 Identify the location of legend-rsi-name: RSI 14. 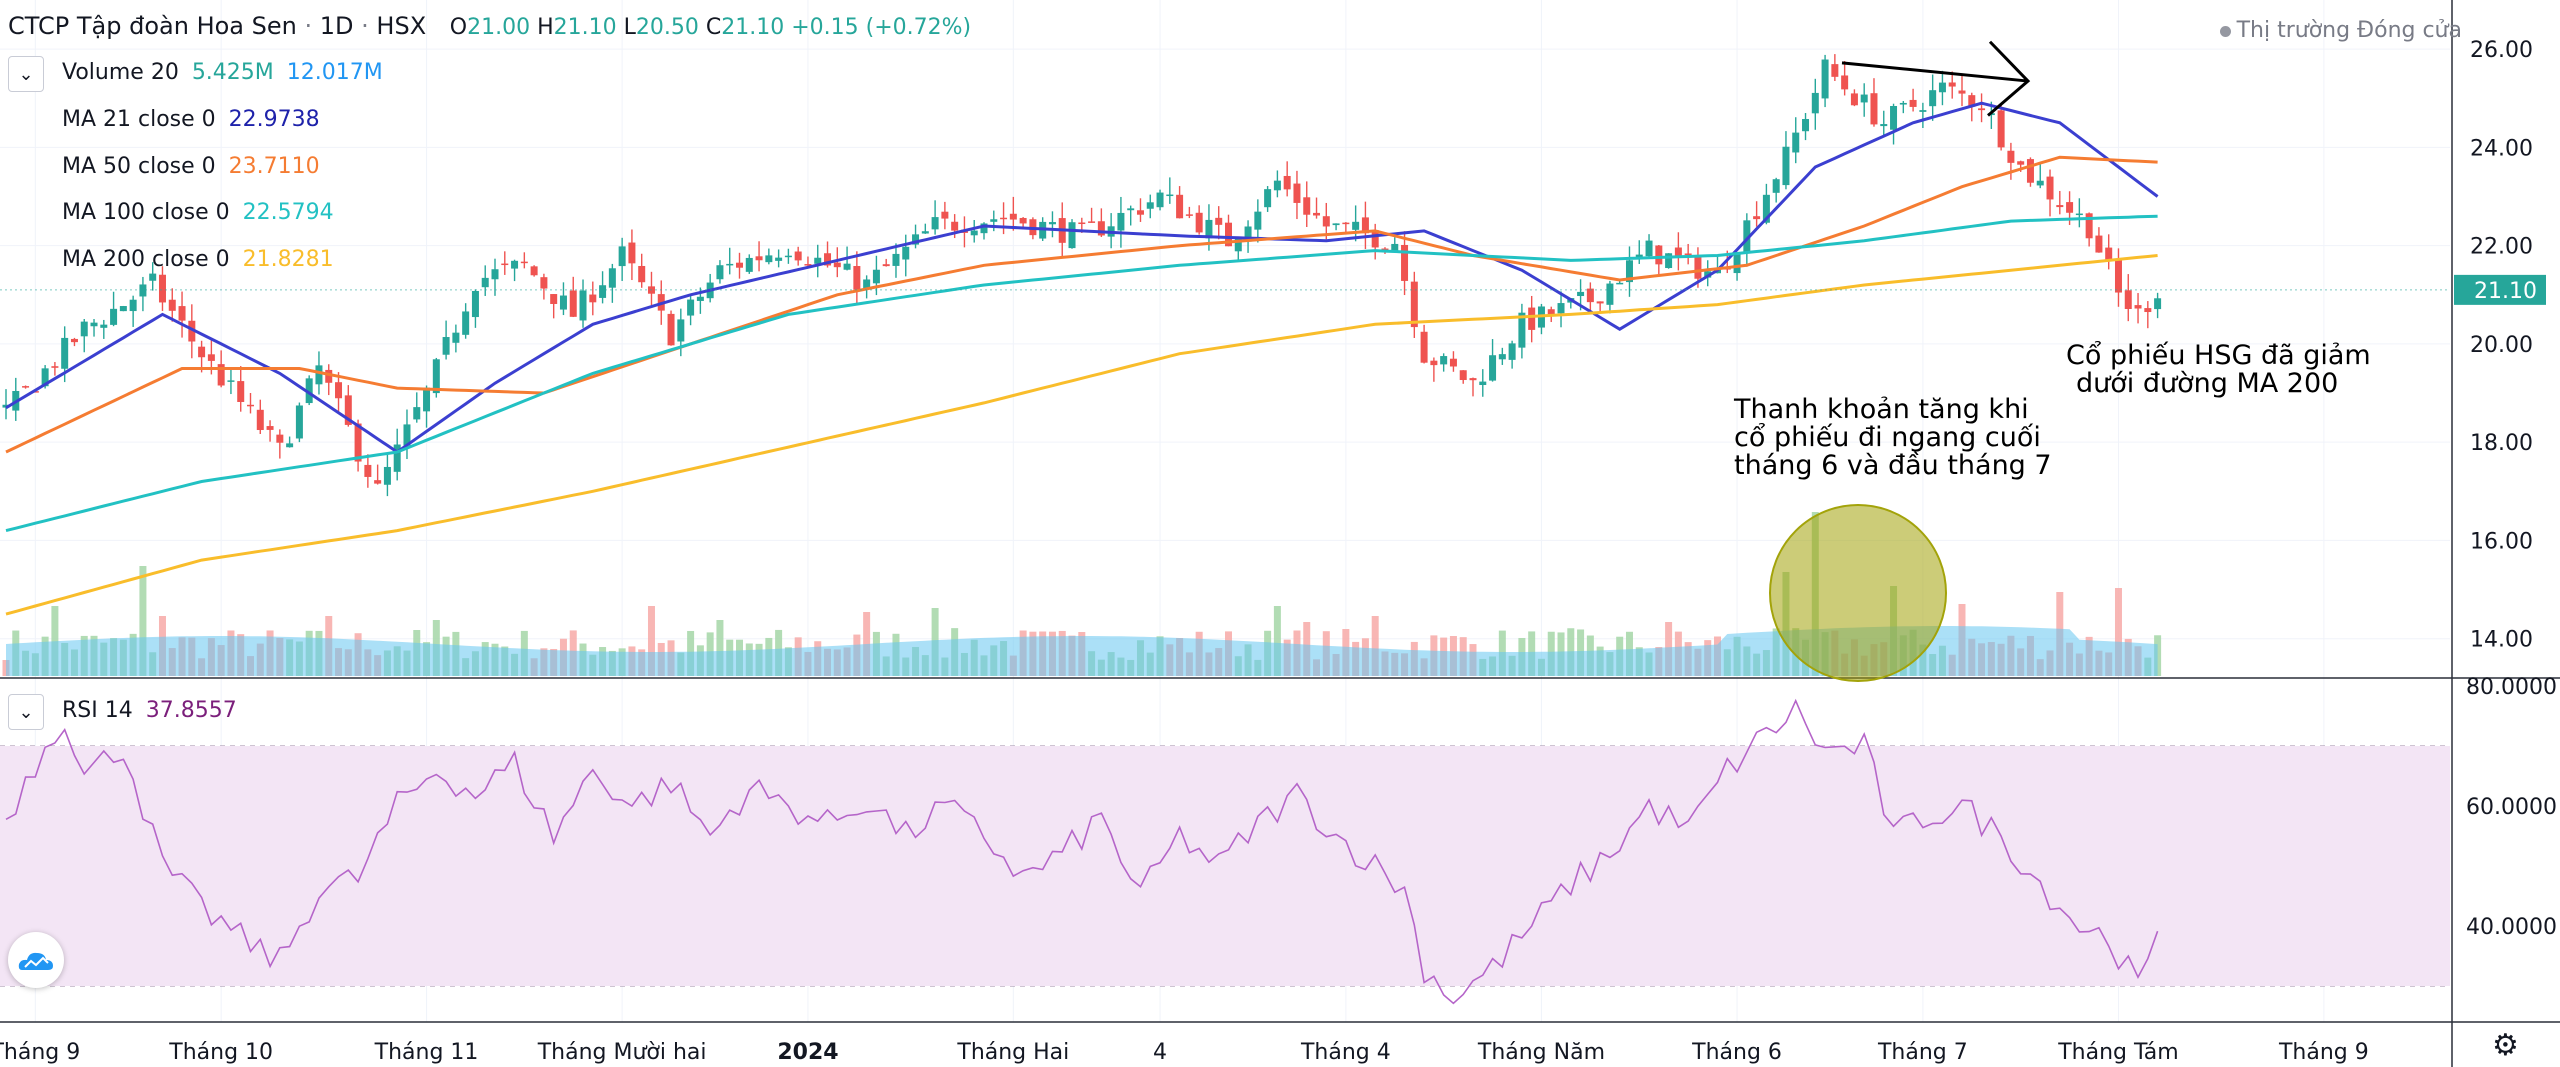
(97, 710).